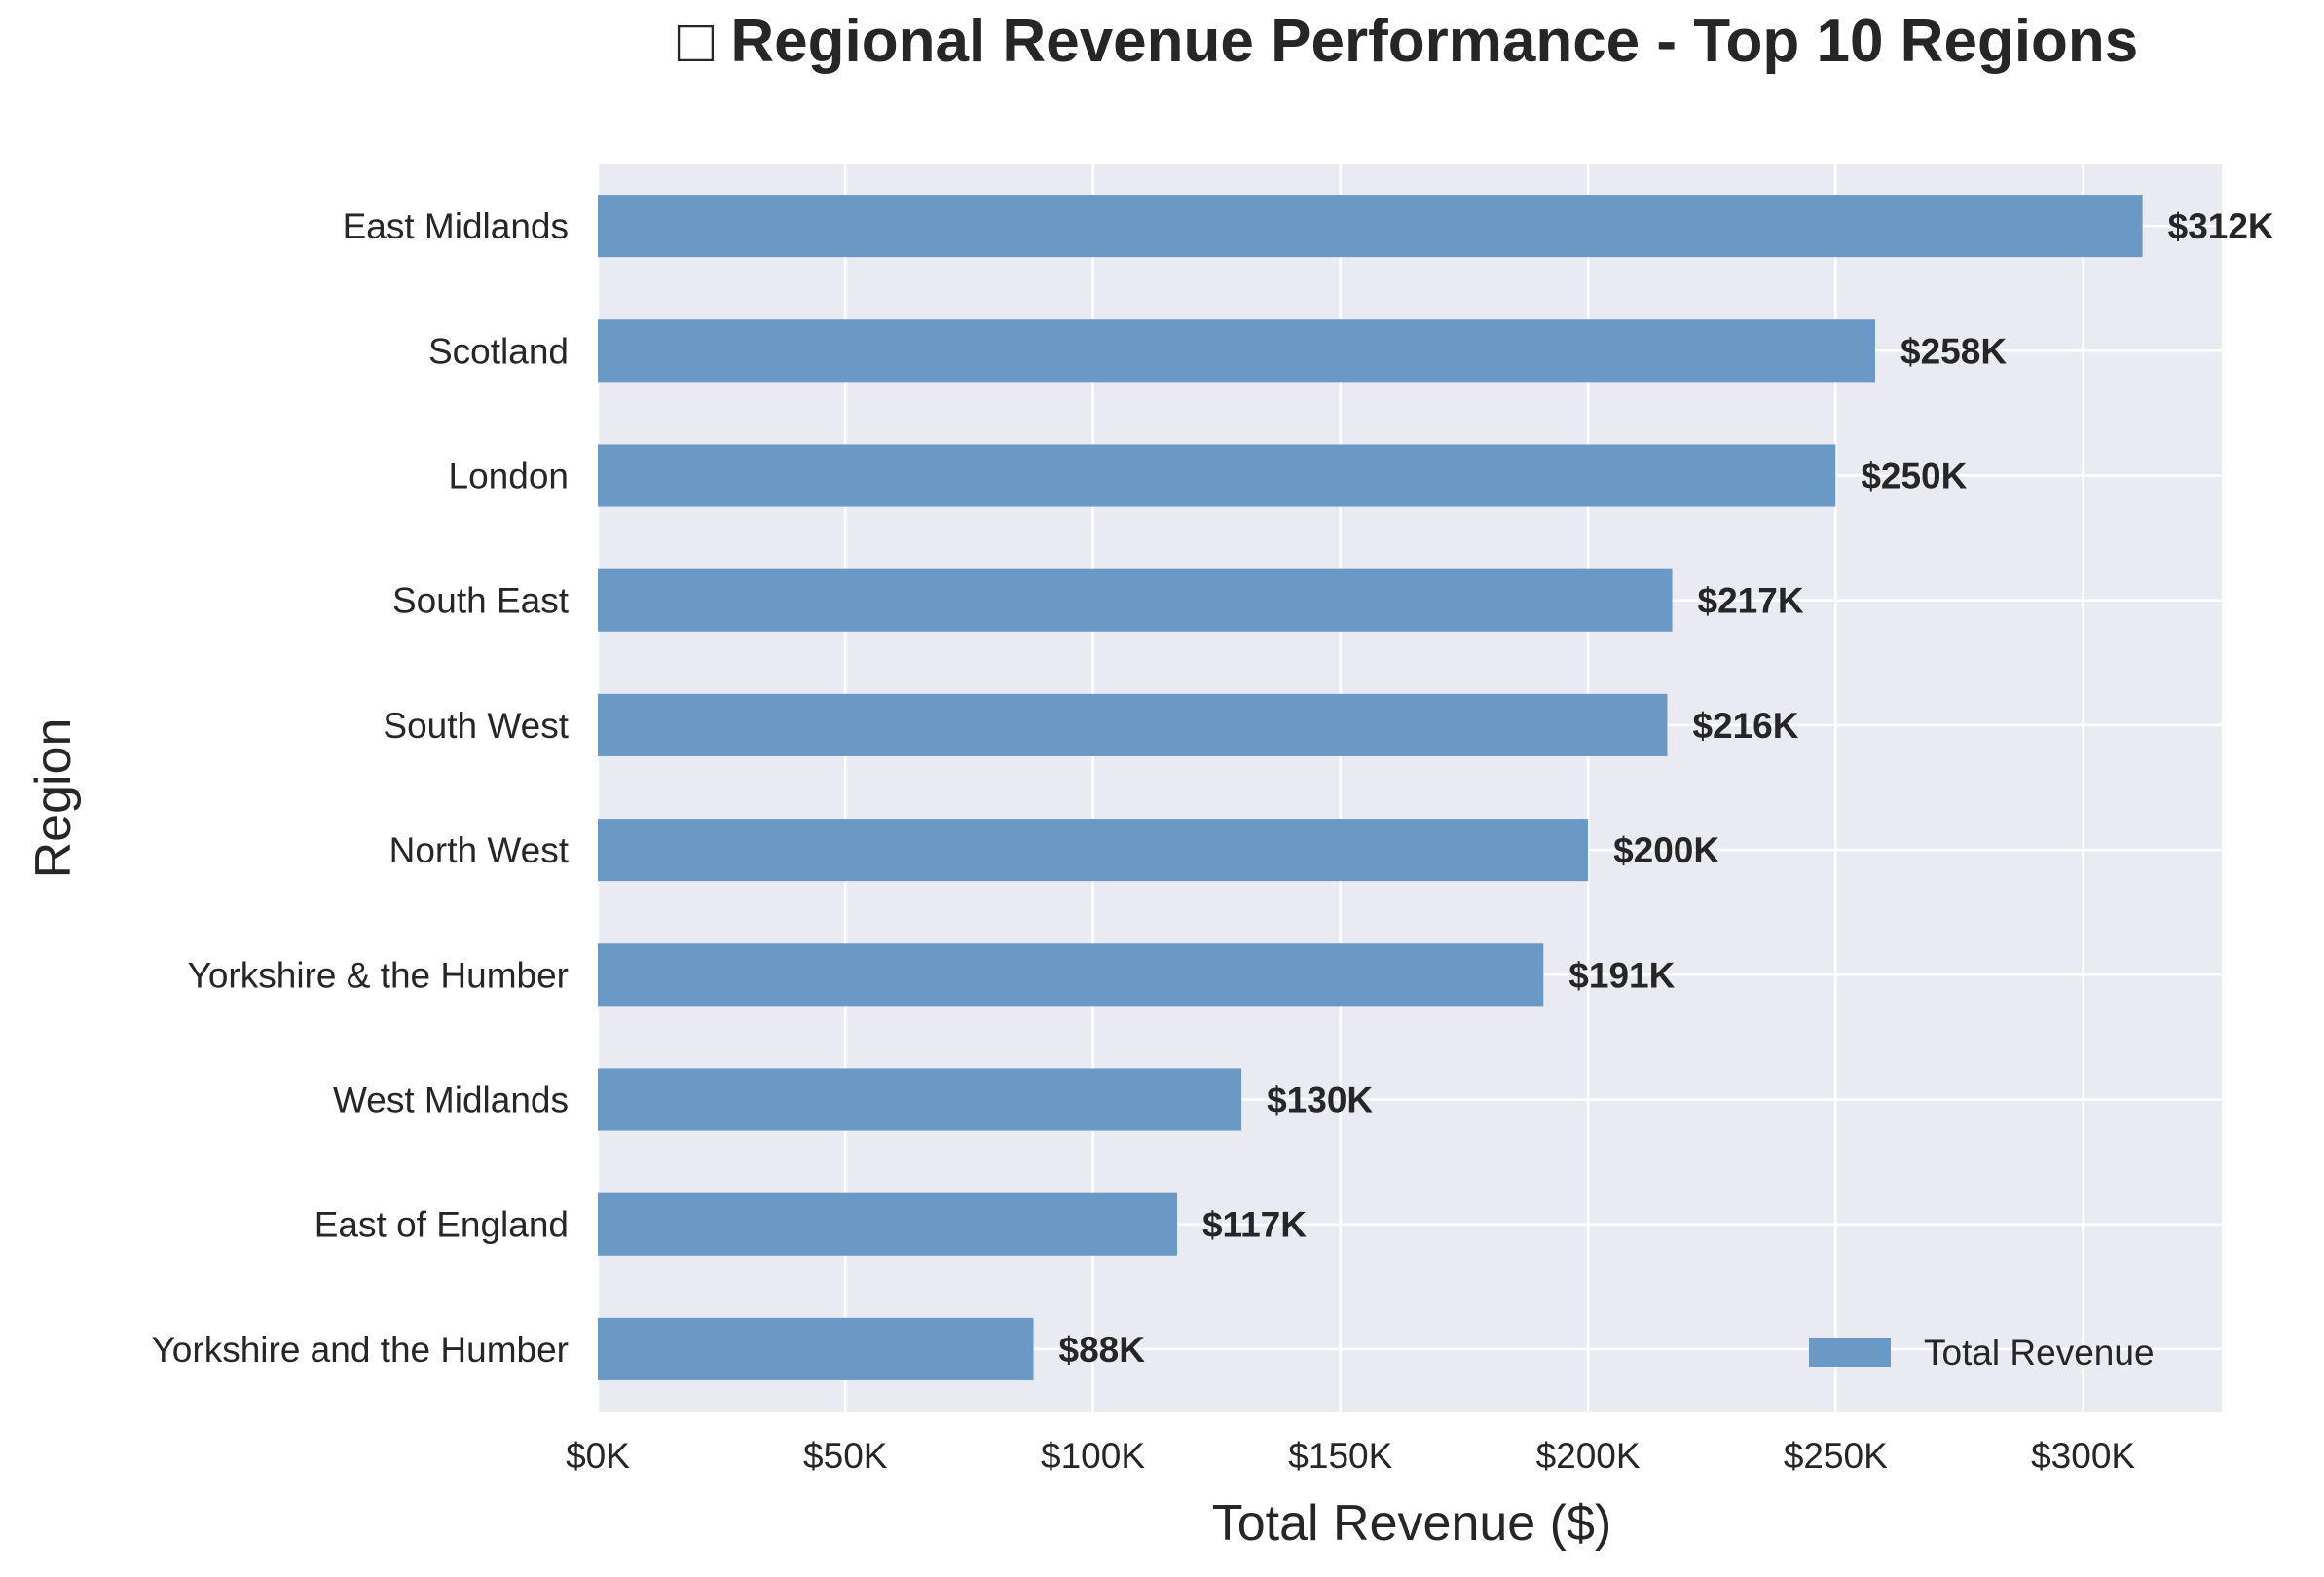 Image resolution: width=2324 pixels, height=1577 pixels. Describe the element at coordinates (456, 226) in the screenshot. I see `y-tick-label: East Midlands` at that location.